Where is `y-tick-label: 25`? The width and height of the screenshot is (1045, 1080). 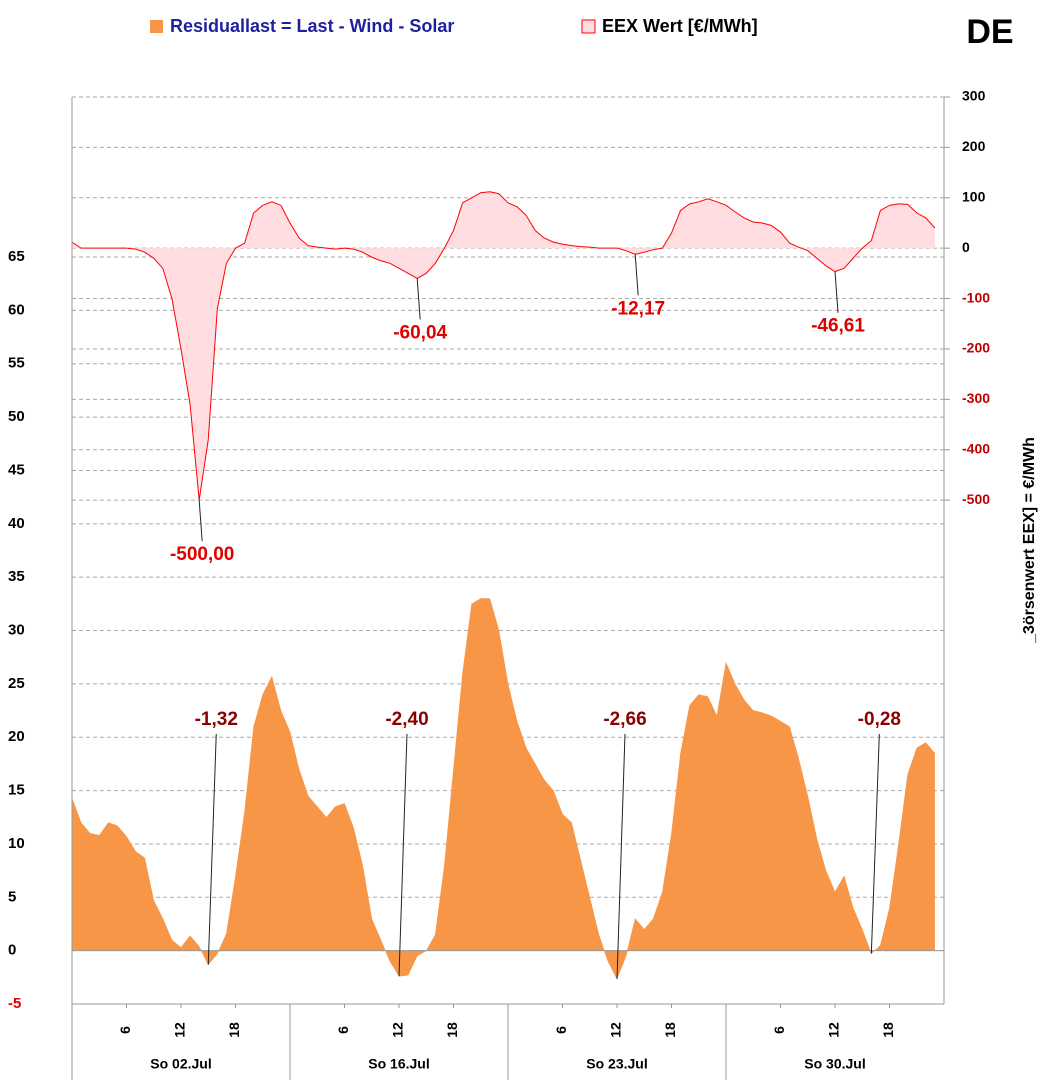
y-tick-label: 25 is located at coordinates (16, 683).